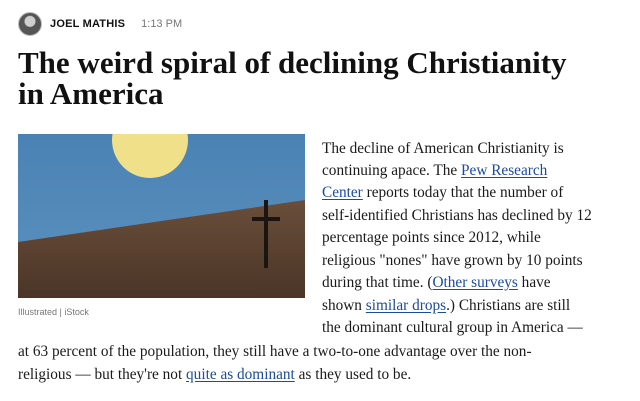 This screenshot has width=640, height=401. Describe the element at coordinates (342, 192) in the screenshot. I see `pew-research-center-link: Center` at that location.